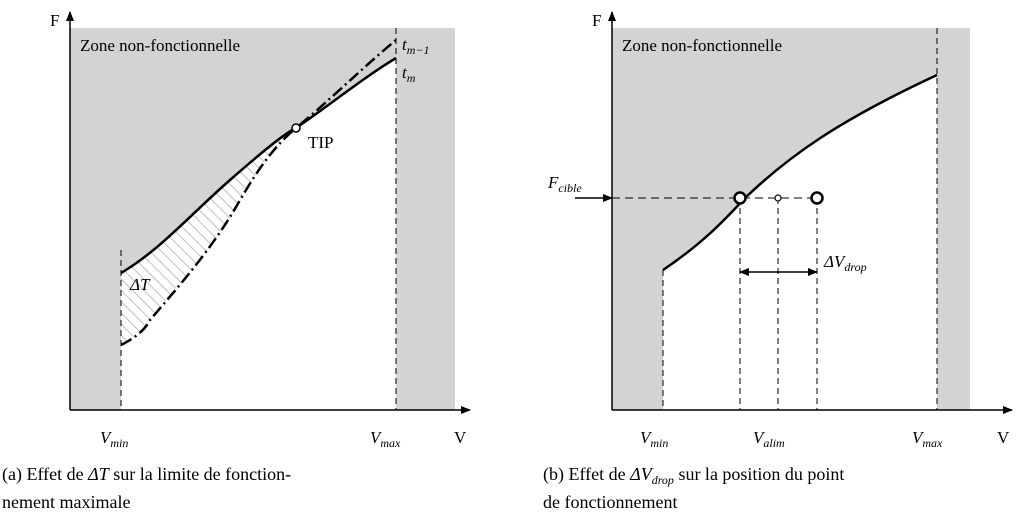 This screenshot has width=1024, height=523. Describe the element at coordinates (769, 439) in the screenshot. I see `valim-label: Valim` at that location.